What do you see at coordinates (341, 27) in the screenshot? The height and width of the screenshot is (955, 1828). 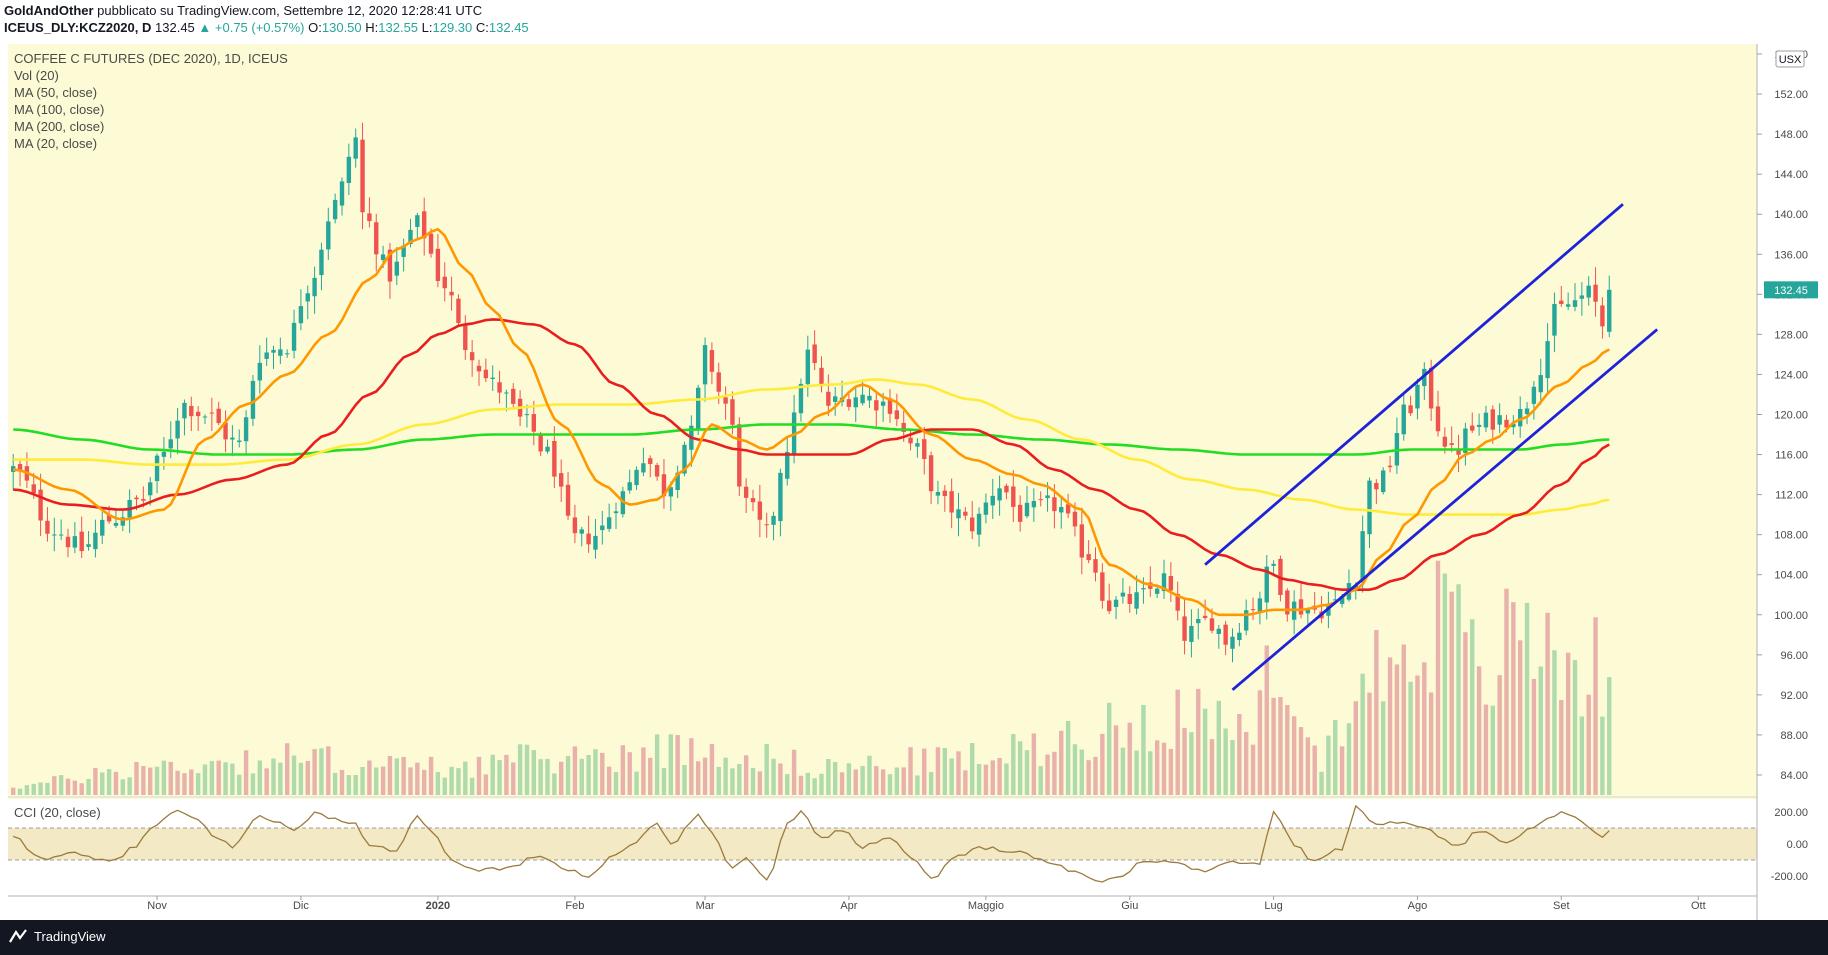 I see `open-value: 130.50` at bounding box center [341, 27].